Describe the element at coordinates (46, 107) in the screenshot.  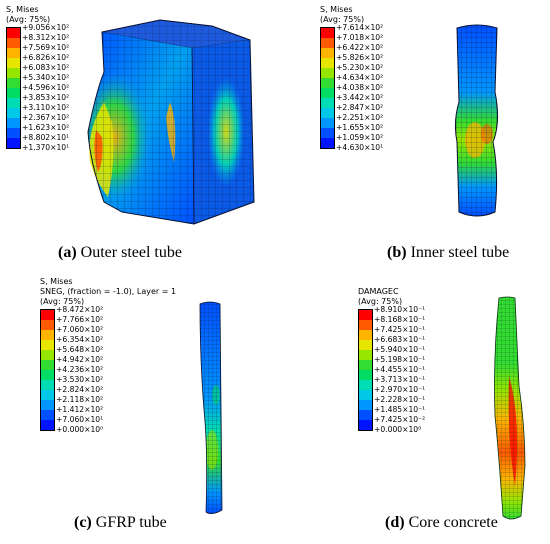
I see `legend-value: +3.110×10²` at that location.